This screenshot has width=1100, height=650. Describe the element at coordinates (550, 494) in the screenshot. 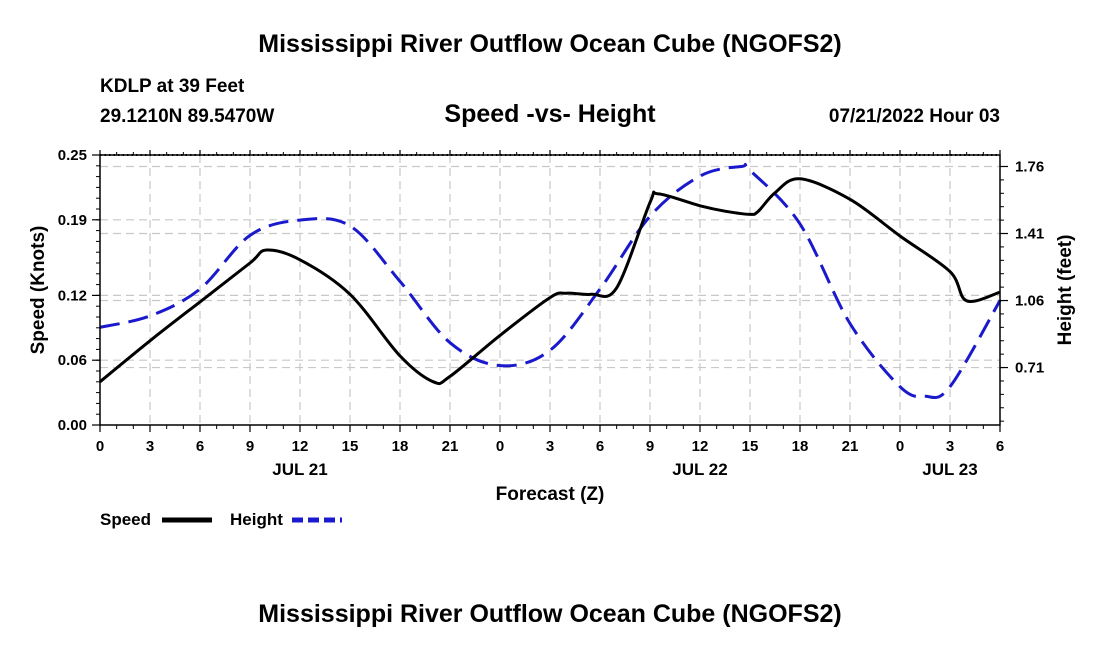

I see `x-axis-label: Forecast (Z)` at that location.